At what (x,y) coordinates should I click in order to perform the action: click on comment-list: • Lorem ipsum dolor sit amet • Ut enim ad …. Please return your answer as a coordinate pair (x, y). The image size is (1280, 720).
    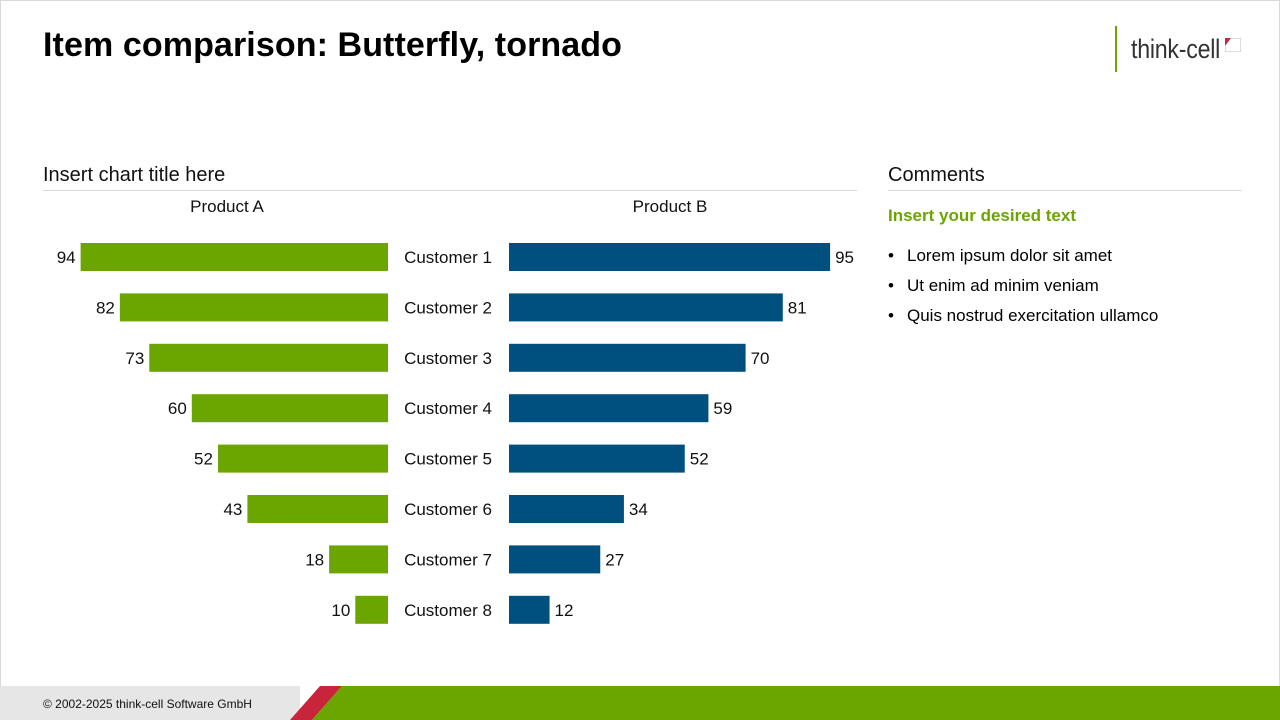
    Looking at the image, I should click on (1023, 290).